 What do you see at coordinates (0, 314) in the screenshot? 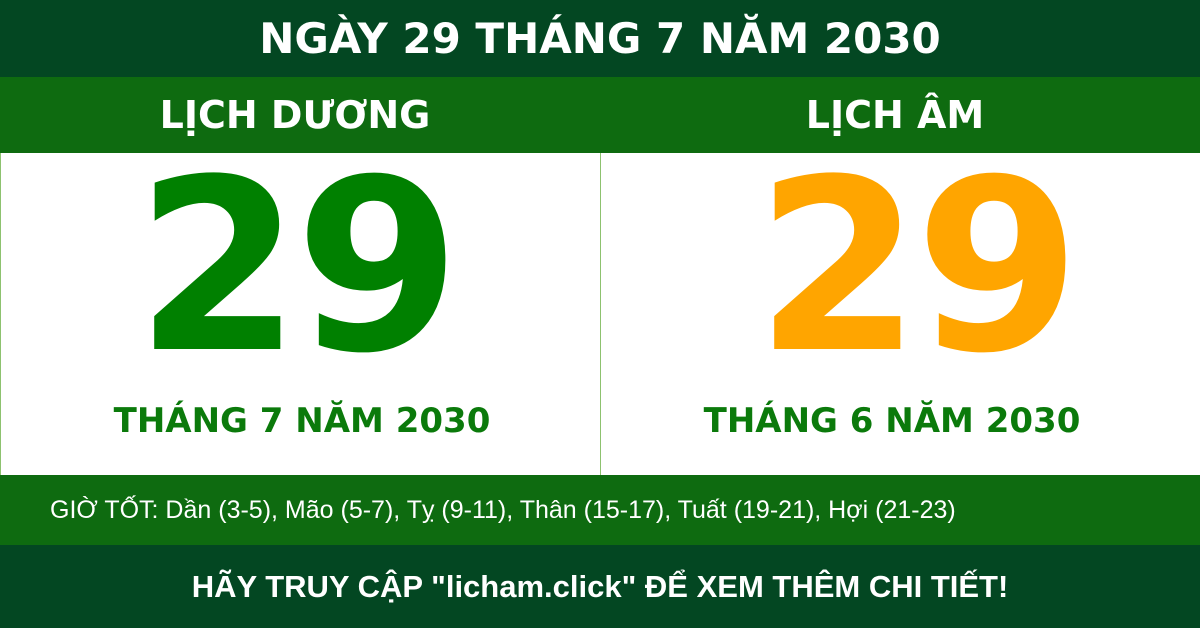
I see `left-border` at bounding box center [0, 314].